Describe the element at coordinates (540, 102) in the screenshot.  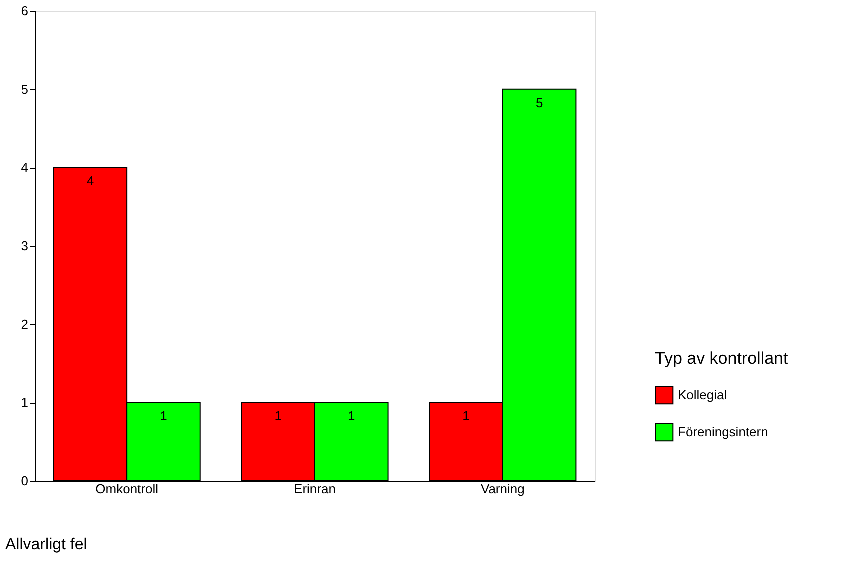
I see `data-label: 5` at that location.